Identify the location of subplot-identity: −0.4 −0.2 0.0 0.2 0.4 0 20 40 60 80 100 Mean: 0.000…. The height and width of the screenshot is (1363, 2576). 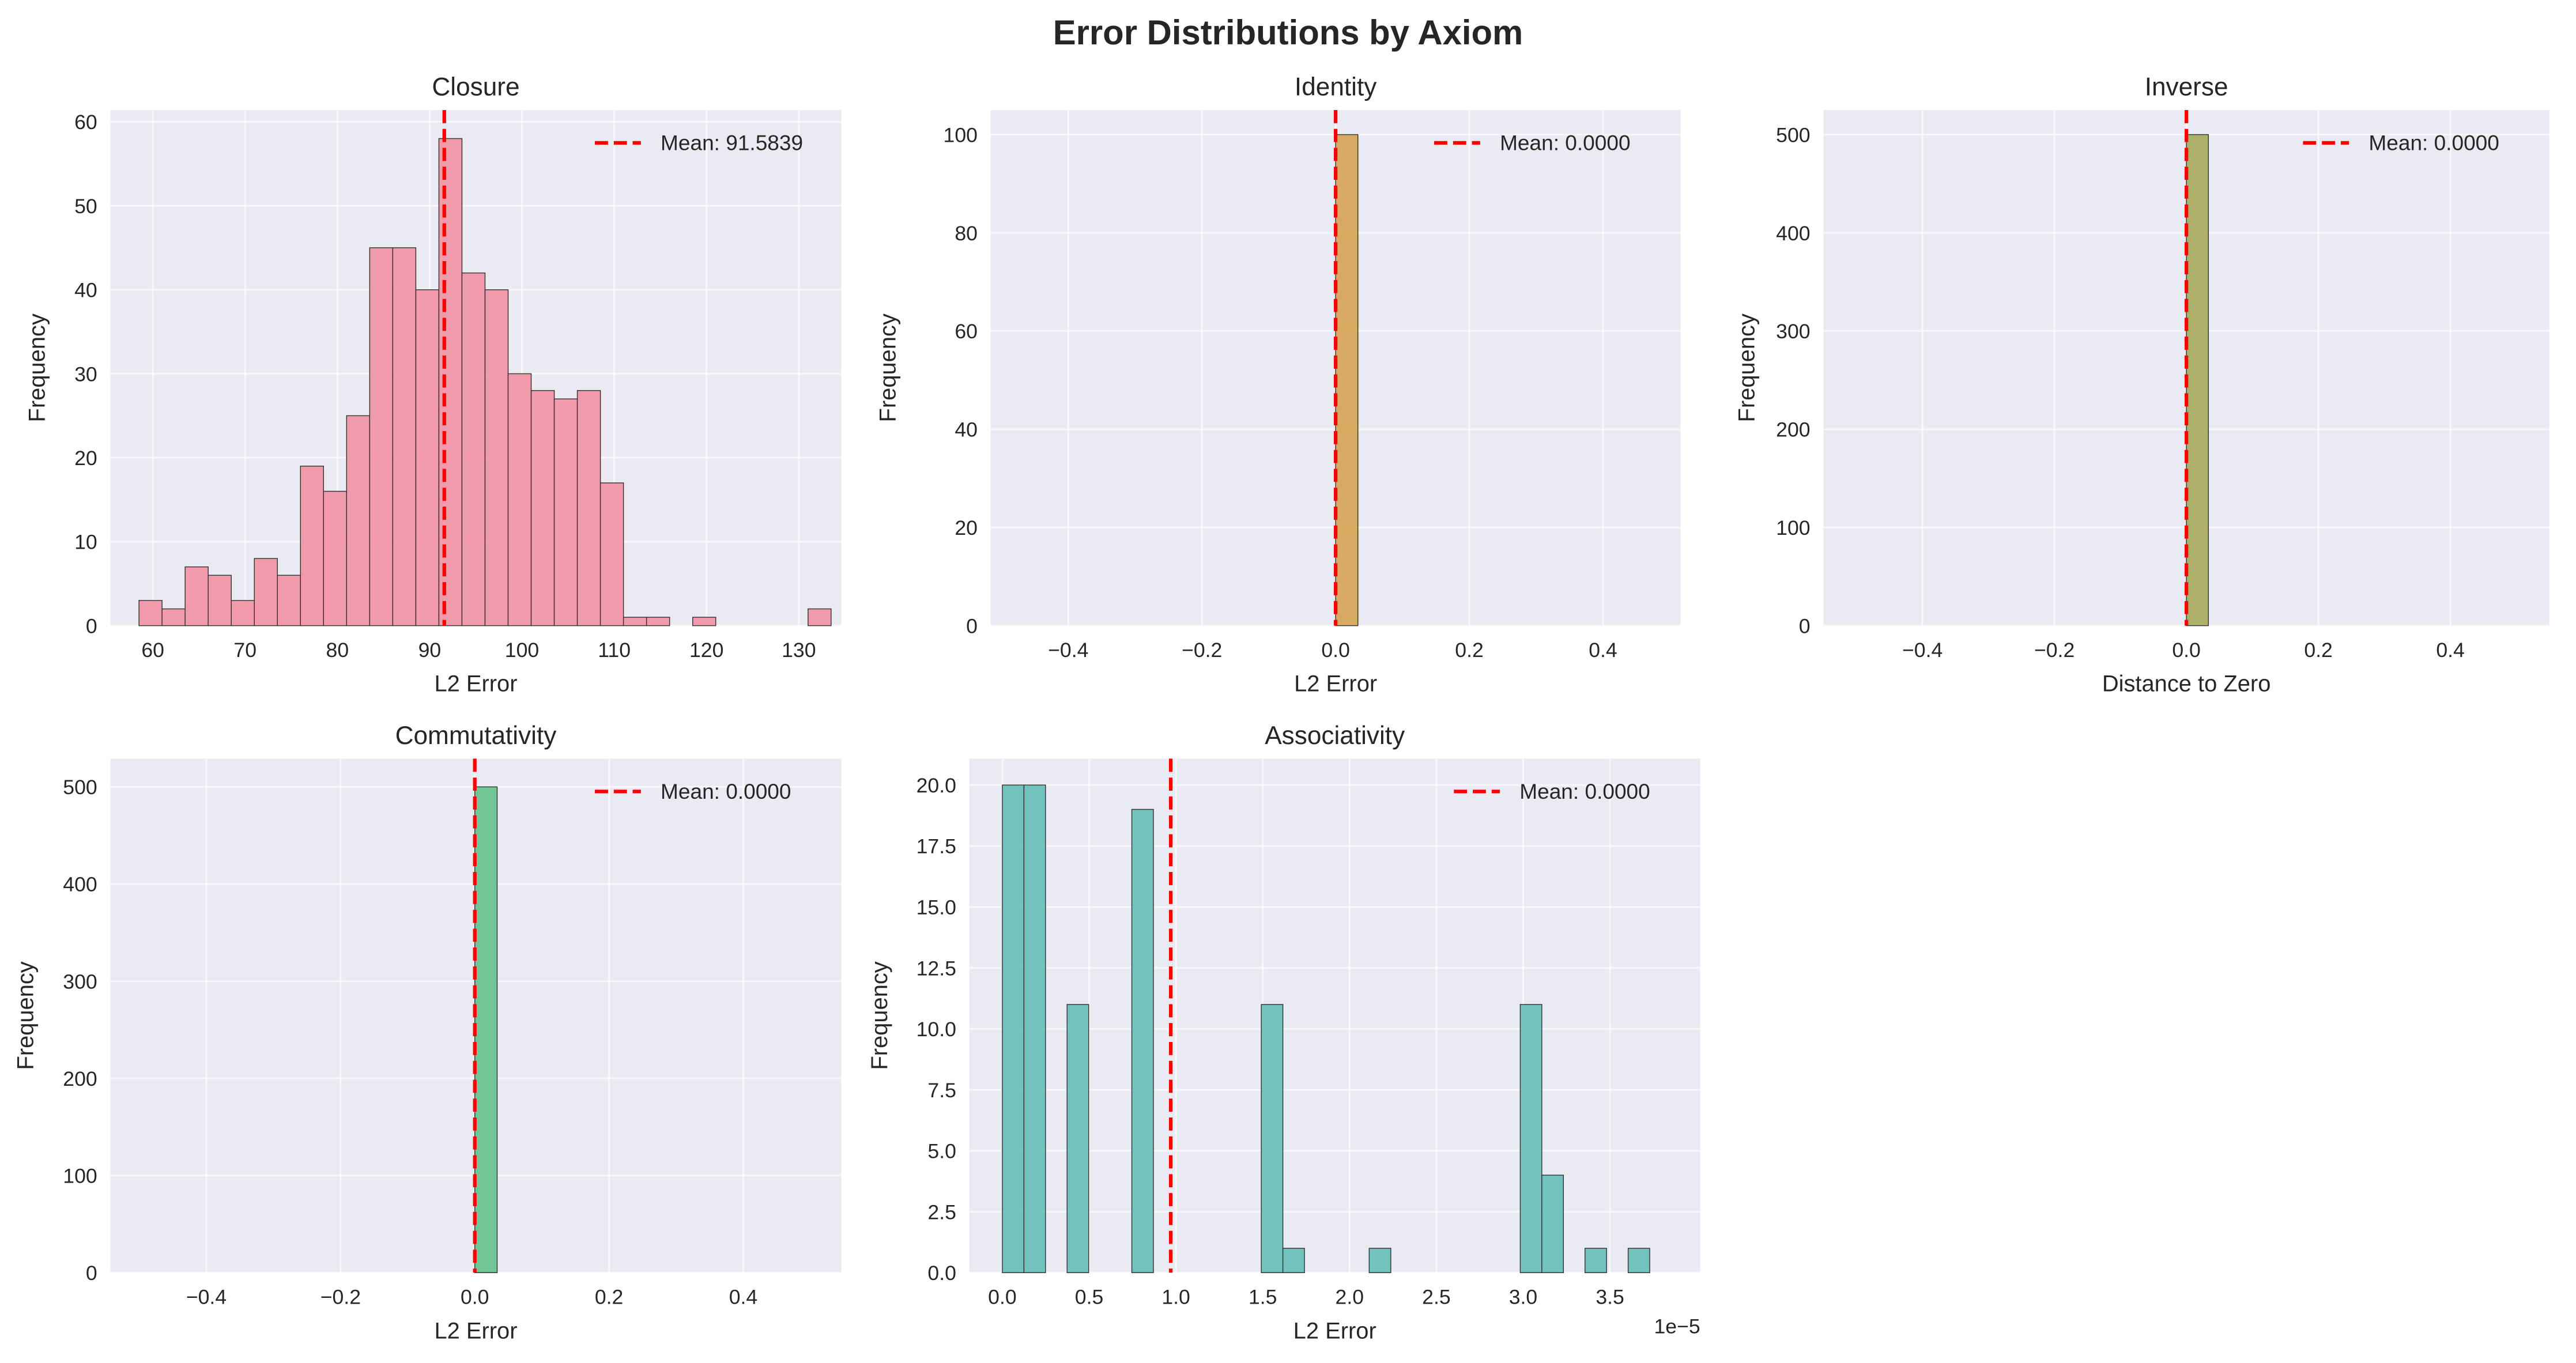
(1278, 385).